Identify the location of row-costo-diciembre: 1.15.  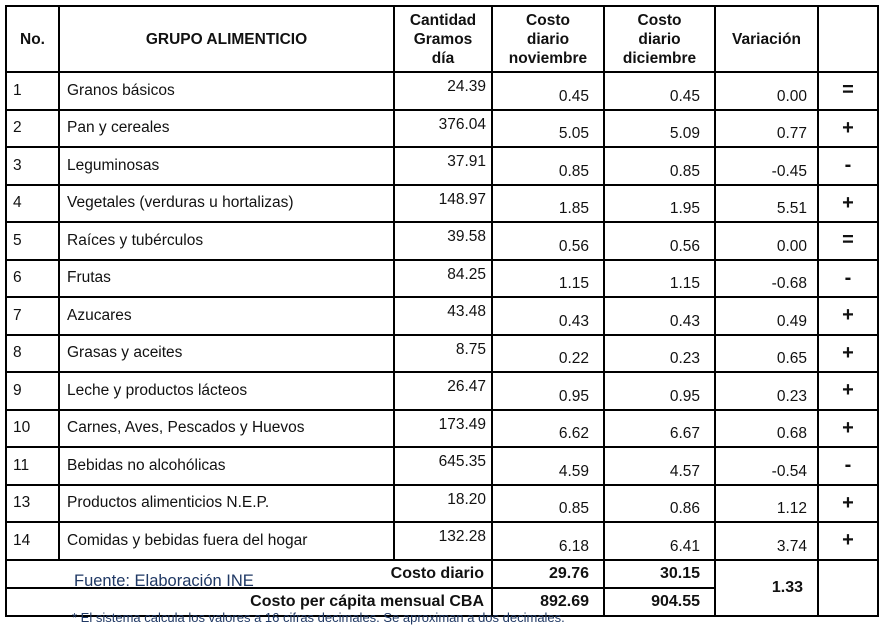
(659, 278).